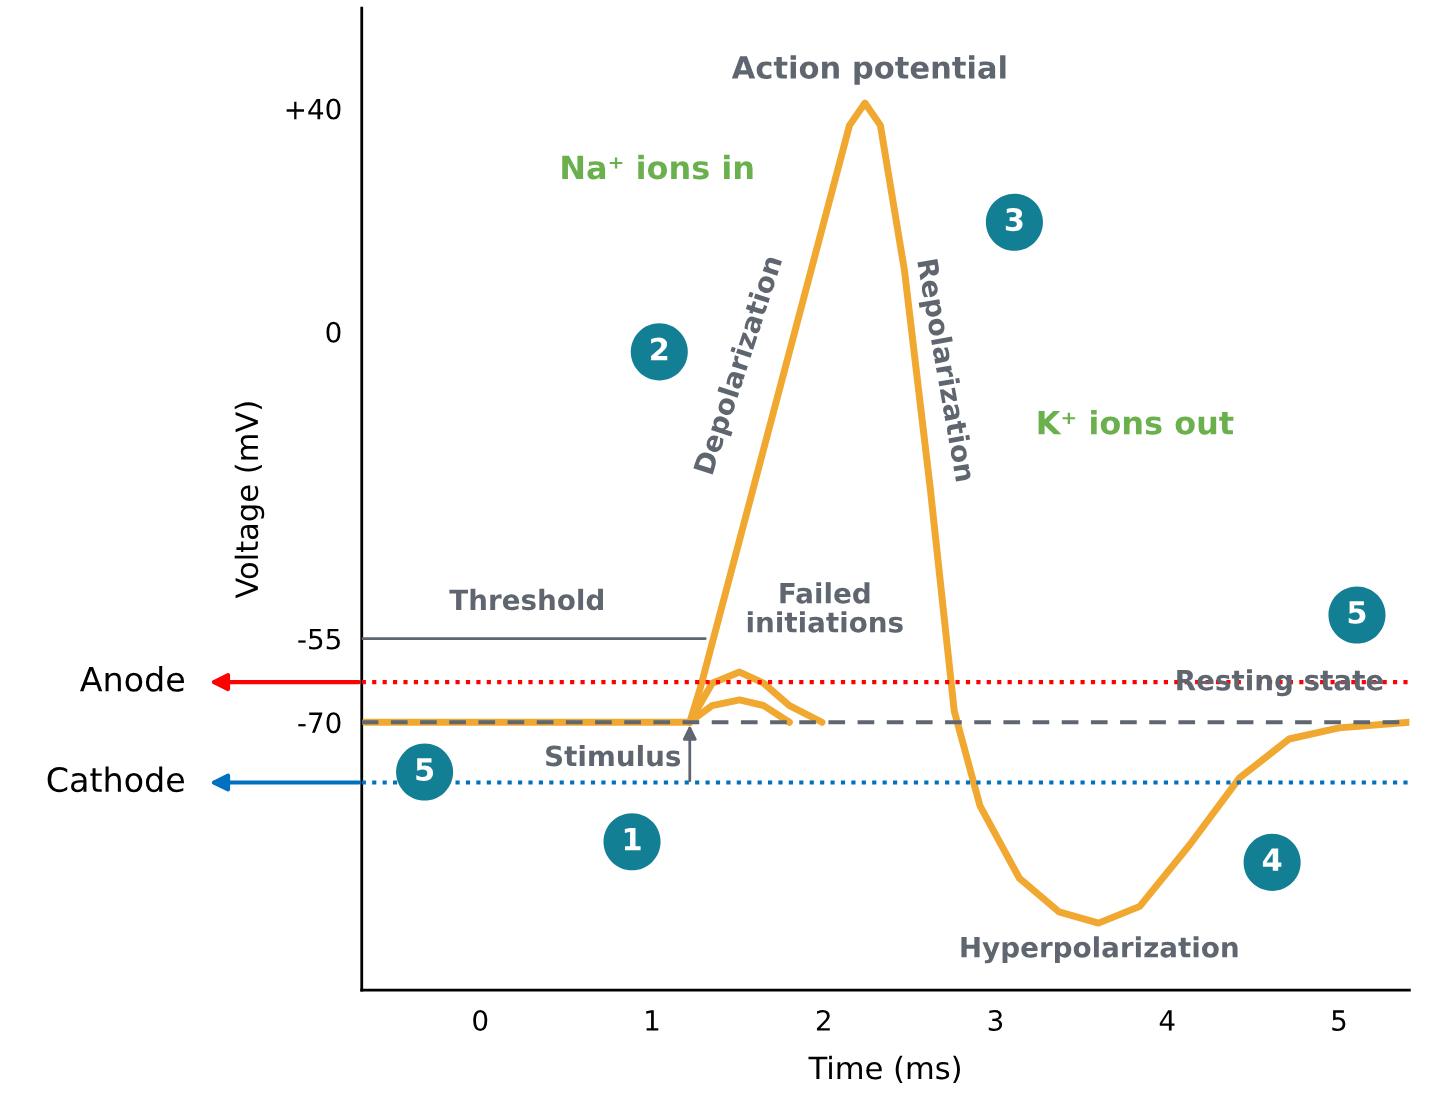  What do you see at coordinates (319, 639) in the screenshot?
I see `y-tick-label: -55` at bounding box center [319, 639].